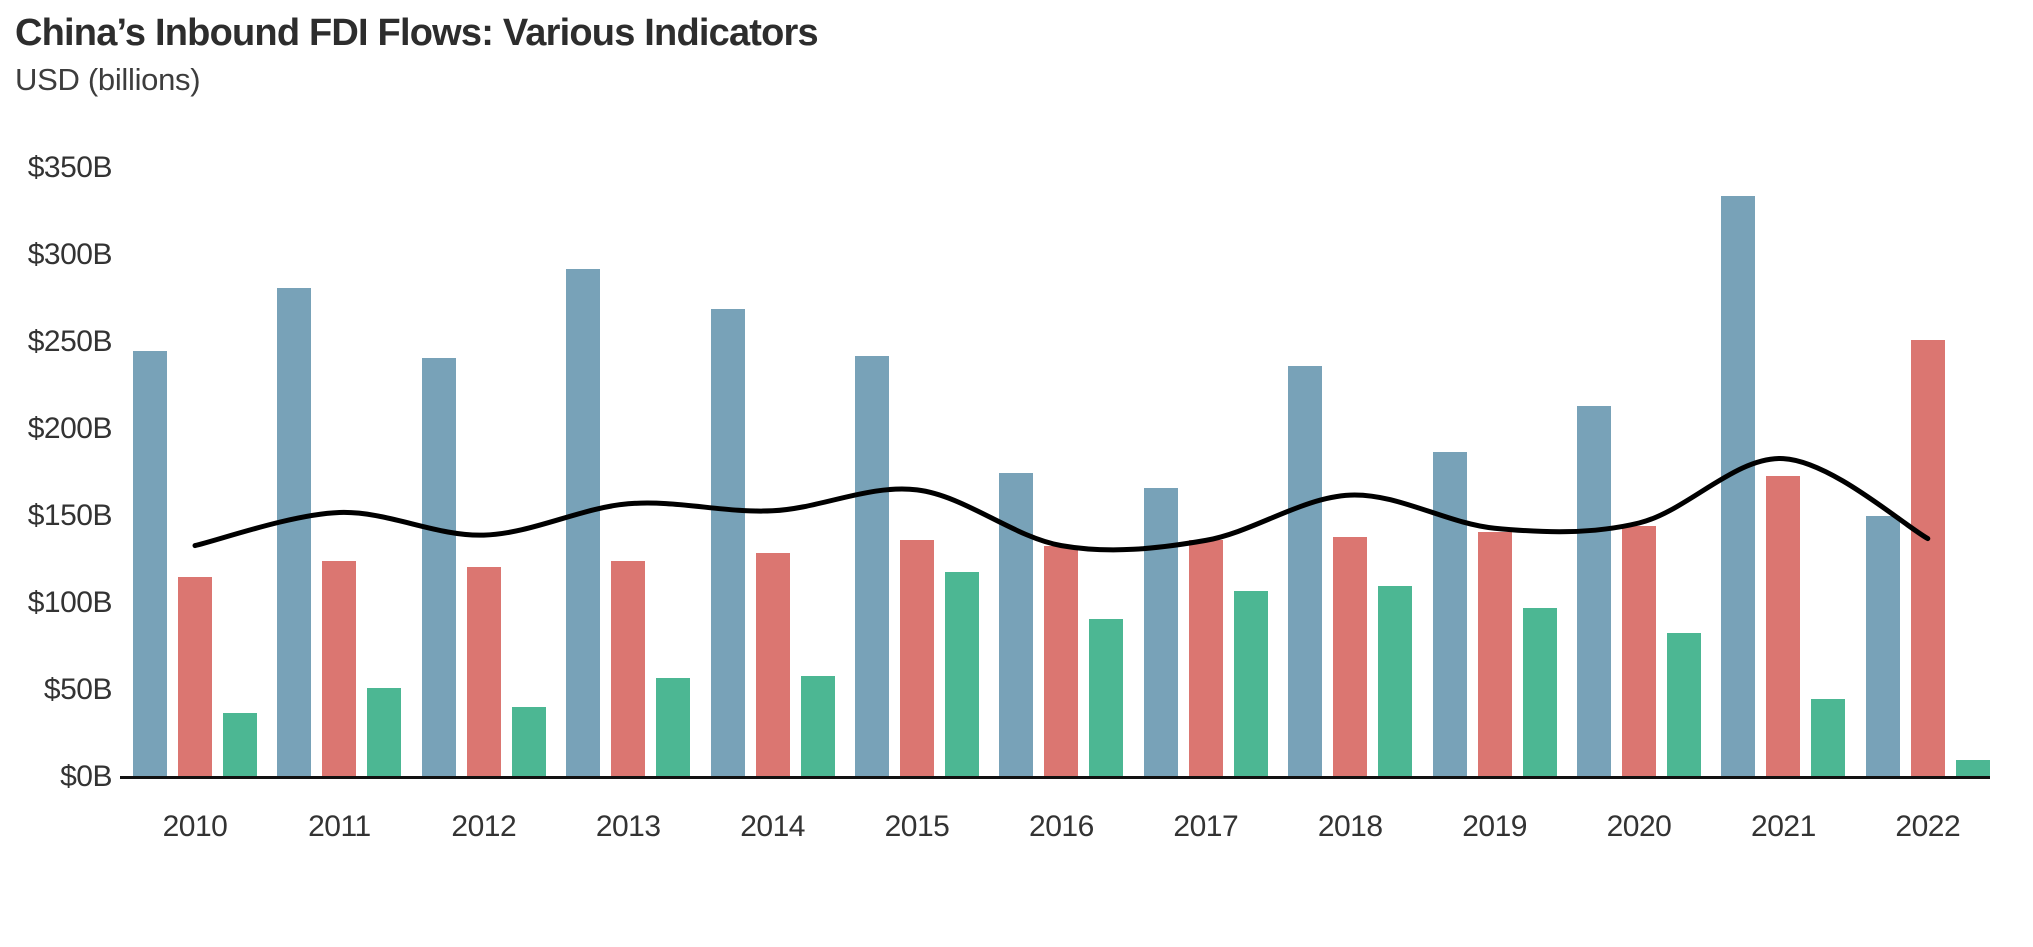 This screenshot has width=2033, height=947. What do you see at coordinates (917, 826) in the screenshot?
I see `x-tick-label-2015: 2015` at bounding box center [917, 826].